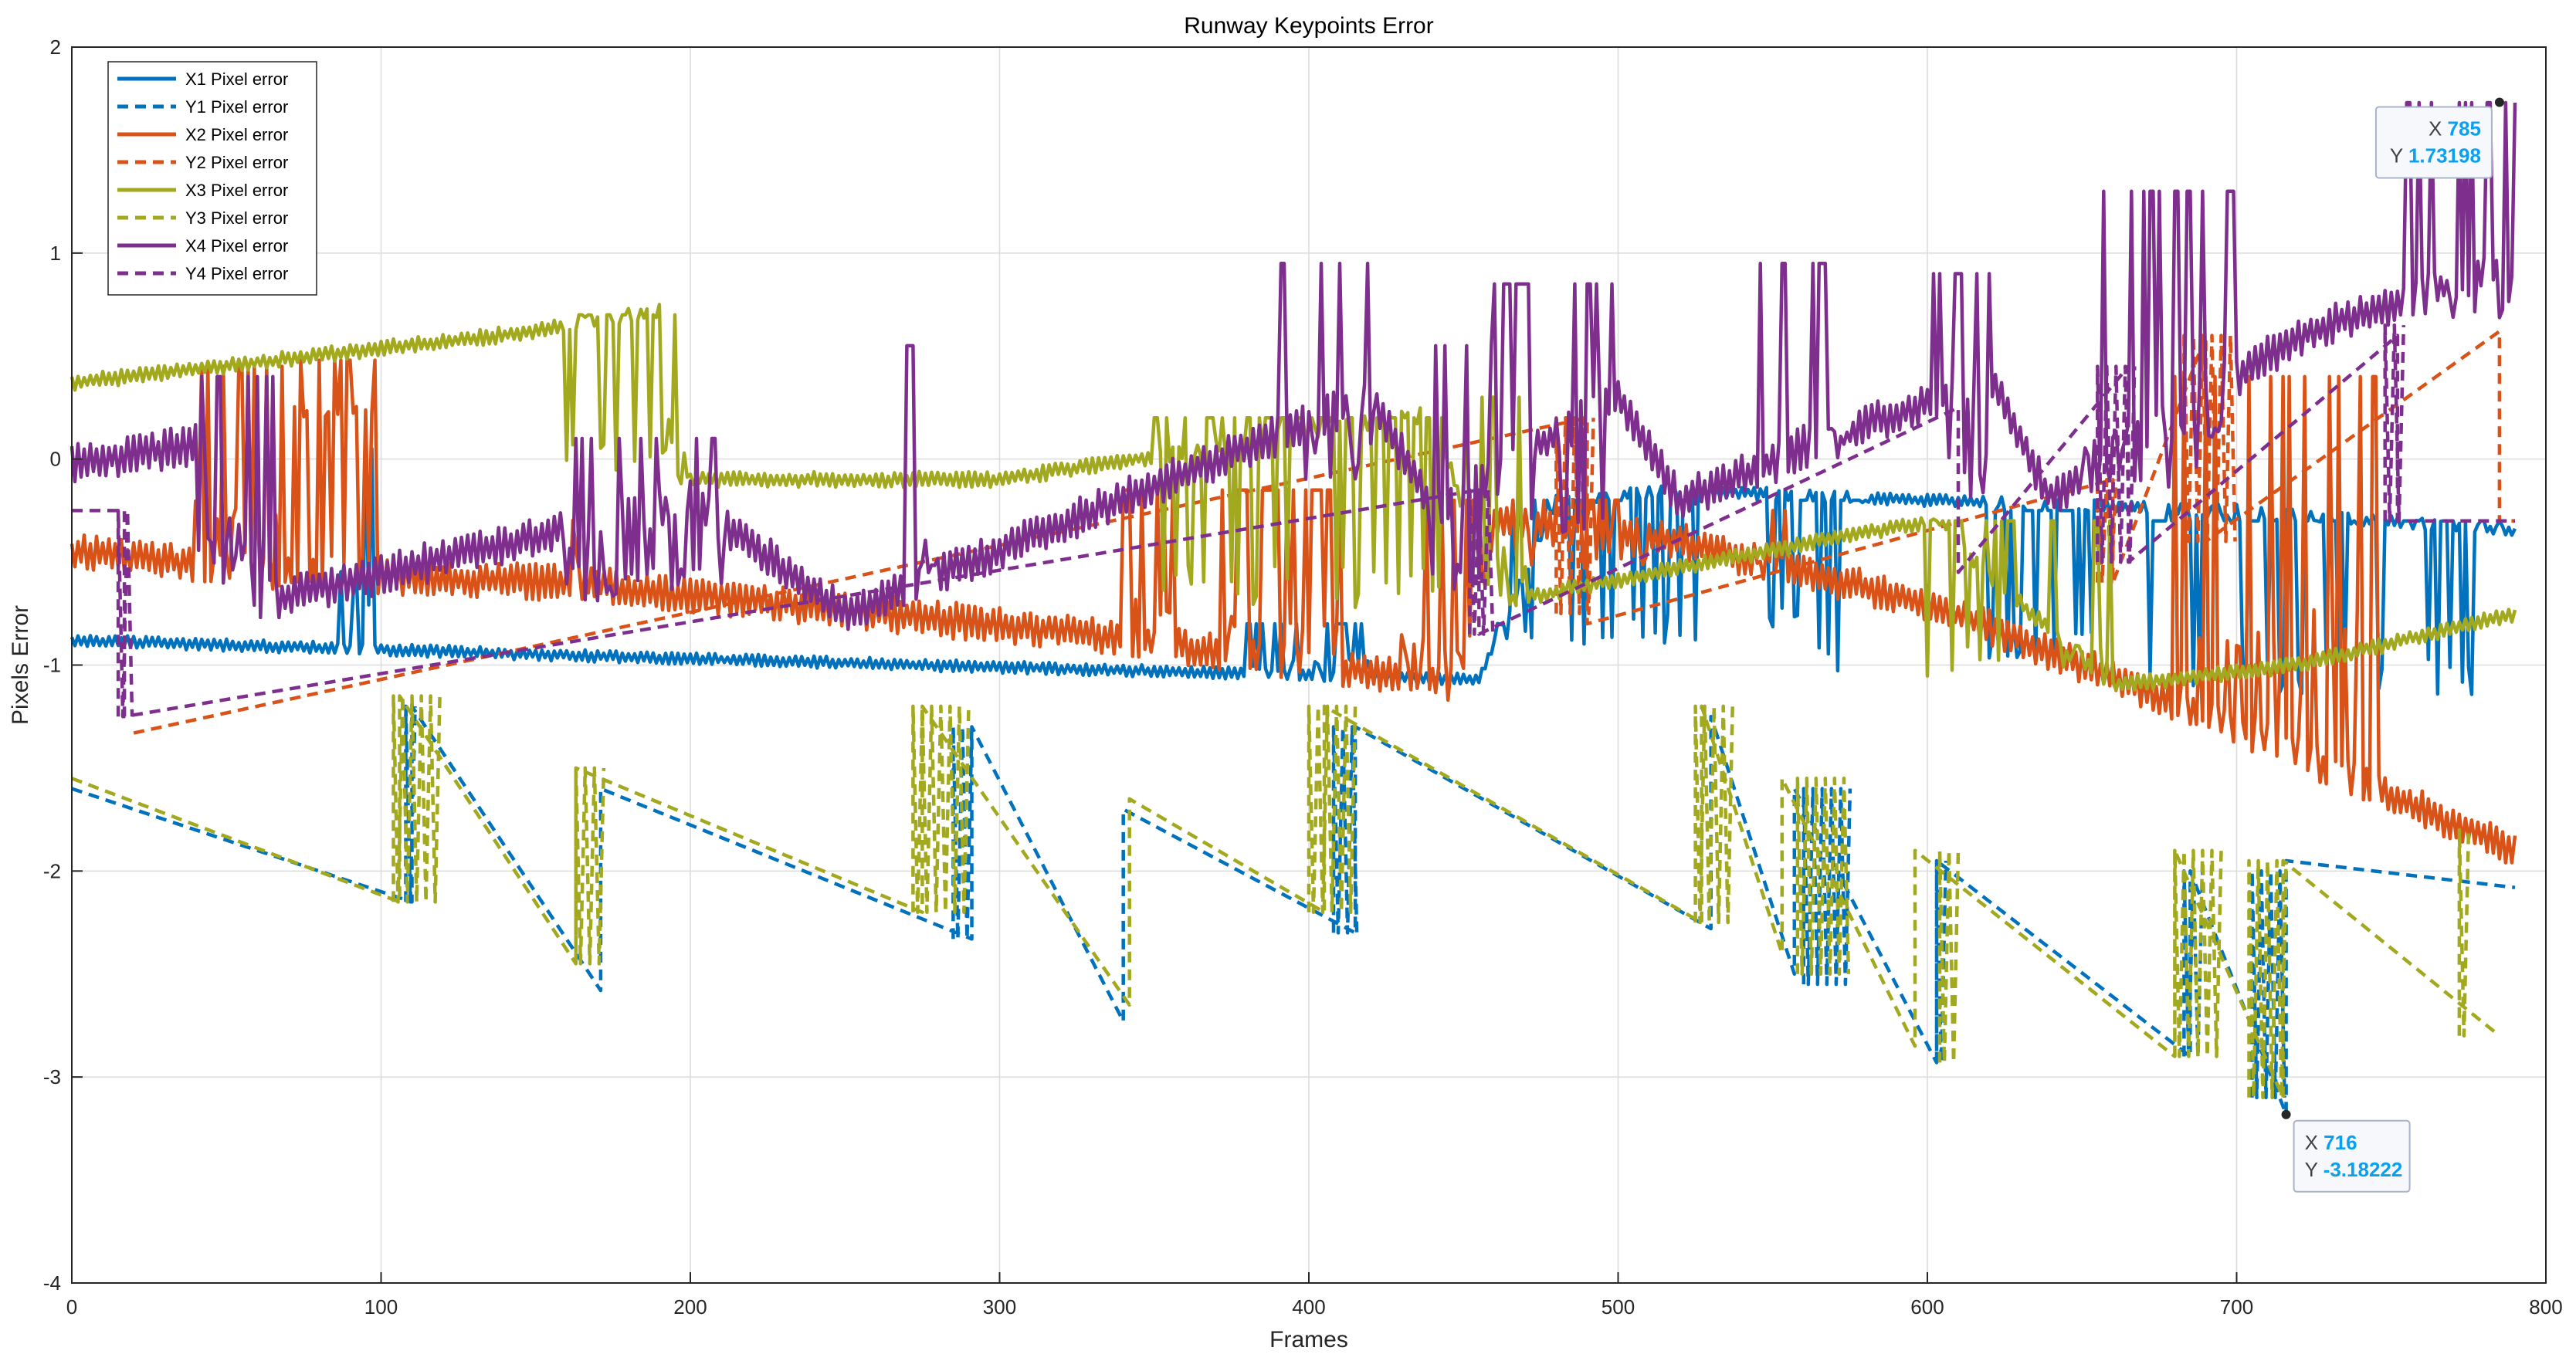 This screenshot has width=2576, height=1371. Describe the element at coordinates (236, 218) in the screenshot. I see `legend-label-y3-pixel-error: Y3 Pixel error` at that location.